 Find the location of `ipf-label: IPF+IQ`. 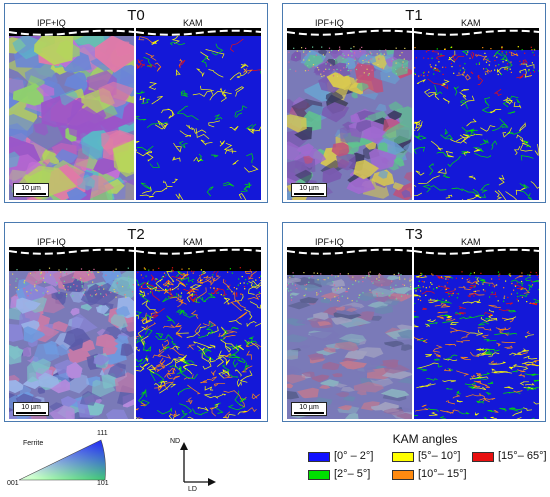

ipf-label: IPF+IQ is located at coordinates (51, 242).